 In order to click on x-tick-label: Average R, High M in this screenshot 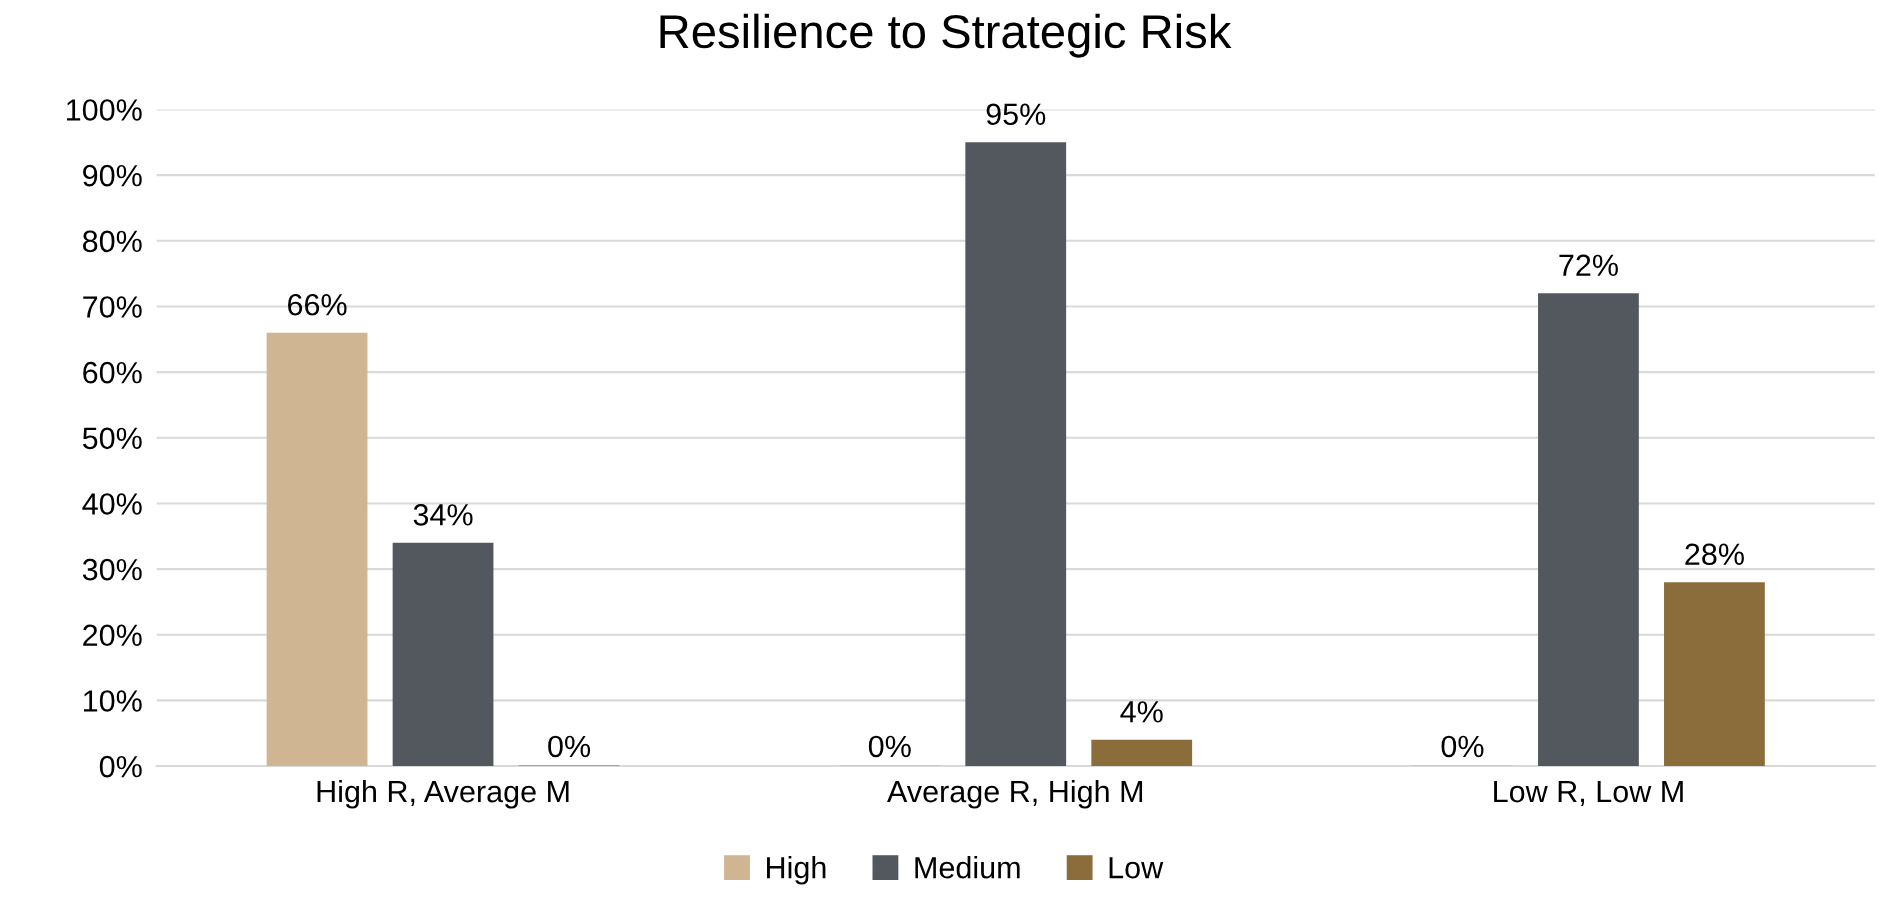, I will do `click(1015, 794)`.